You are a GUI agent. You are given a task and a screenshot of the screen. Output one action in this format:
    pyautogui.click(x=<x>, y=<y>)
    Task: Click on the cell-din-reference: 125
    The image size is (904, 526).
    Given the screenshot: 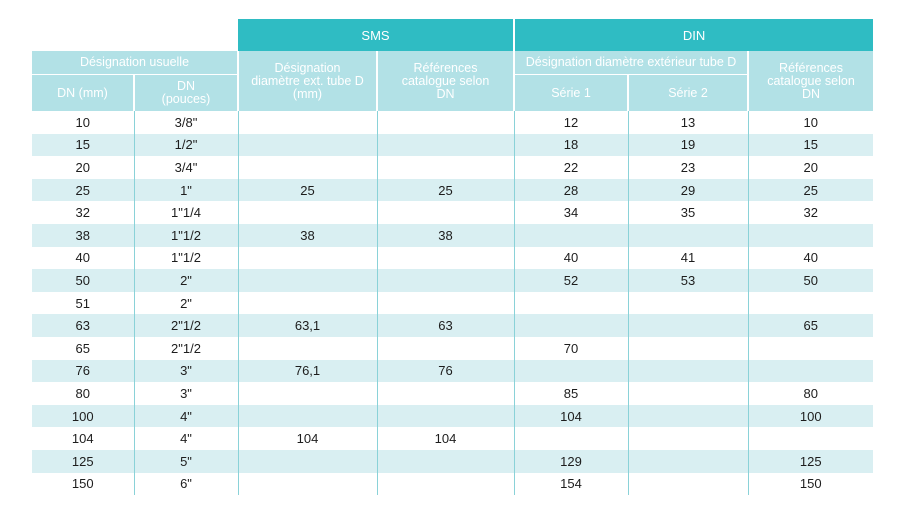 What is the action you would take?
    pyautogui.click(x=810, y=461)
    